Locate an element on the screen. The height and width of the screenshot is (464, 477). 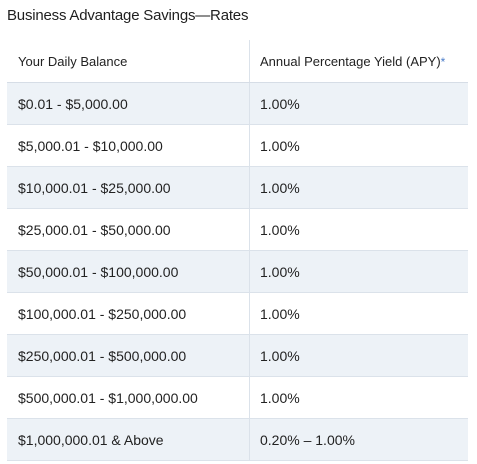
table-row: $0.01 - $5,000.00 1.00% is located at coordinates (237, 103).